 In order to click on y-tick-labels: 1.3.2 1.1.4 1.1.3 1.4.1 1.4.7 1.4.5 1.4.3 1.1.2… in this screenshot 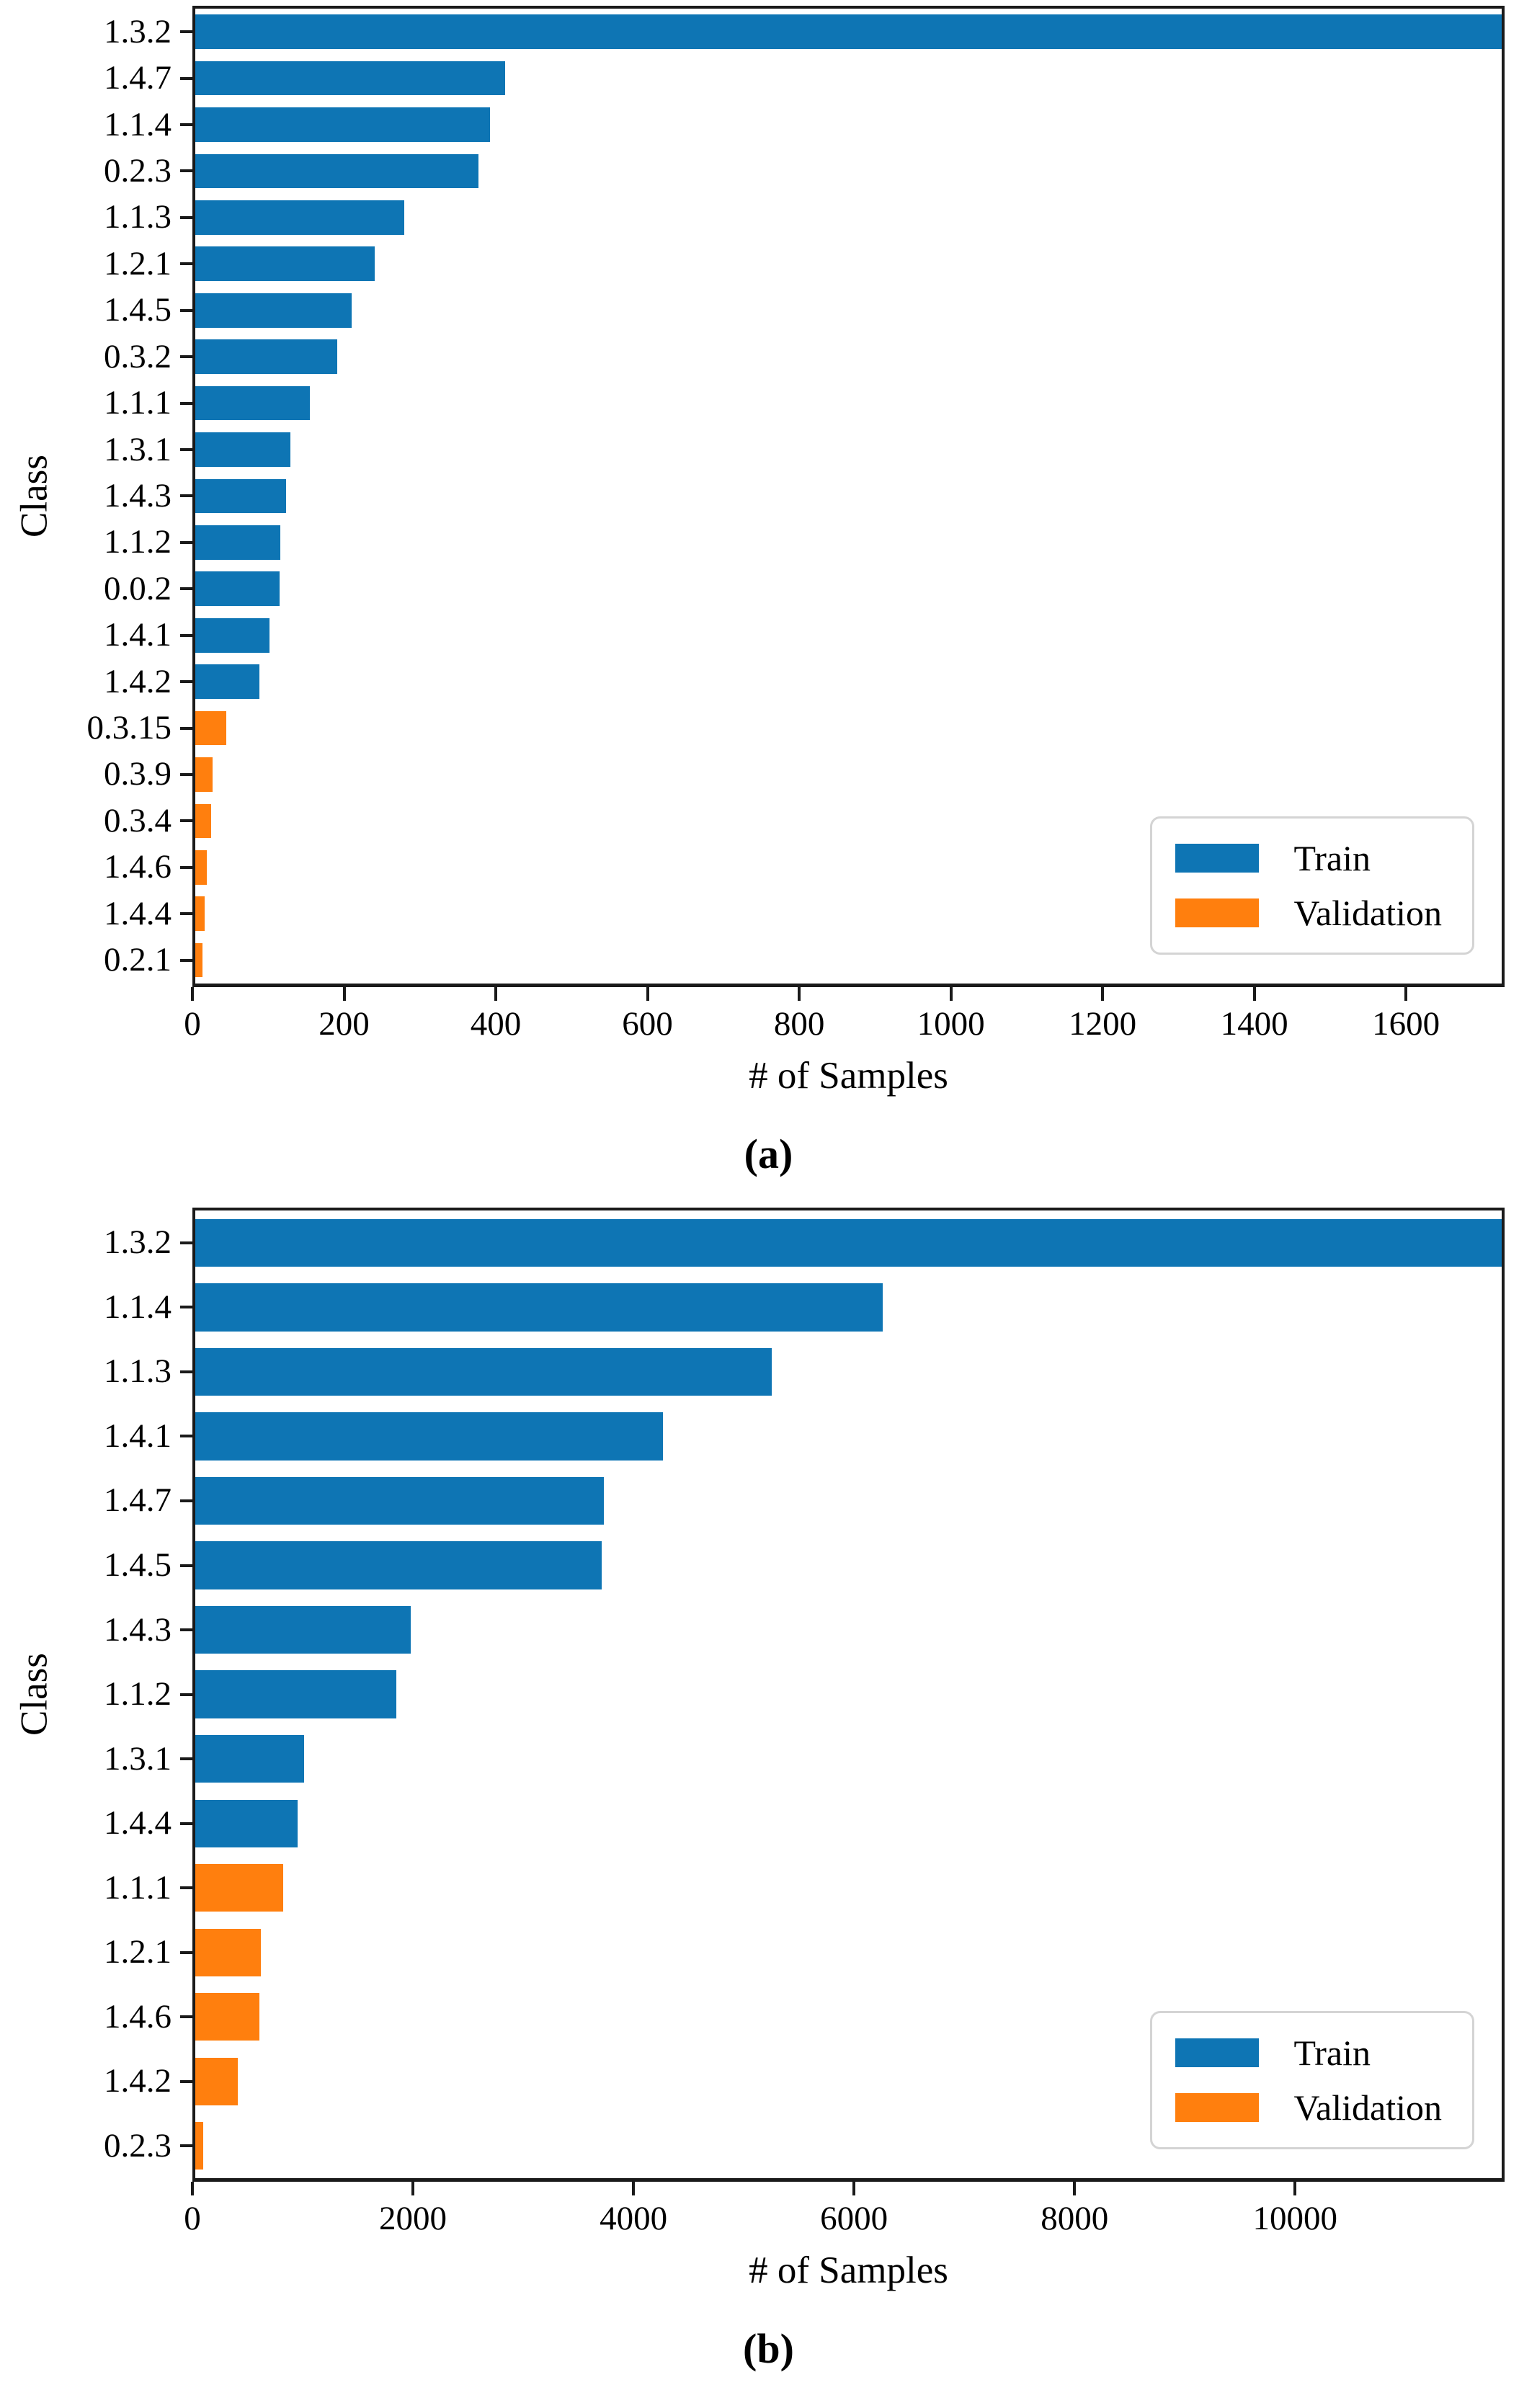, I will do `click(130, 1695)`.